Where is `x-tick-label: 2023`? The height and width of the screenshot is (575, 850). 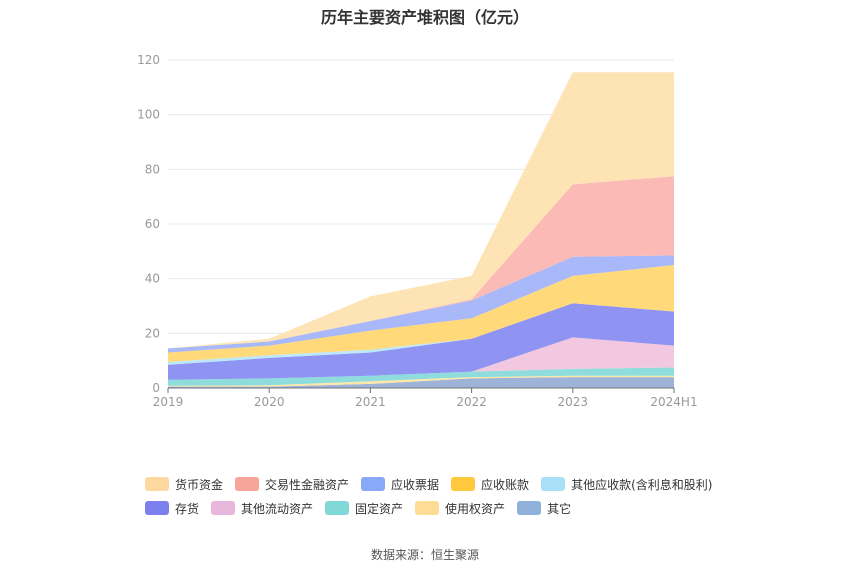 x-tick-label: 2023 is located at coordinates (573, 402).